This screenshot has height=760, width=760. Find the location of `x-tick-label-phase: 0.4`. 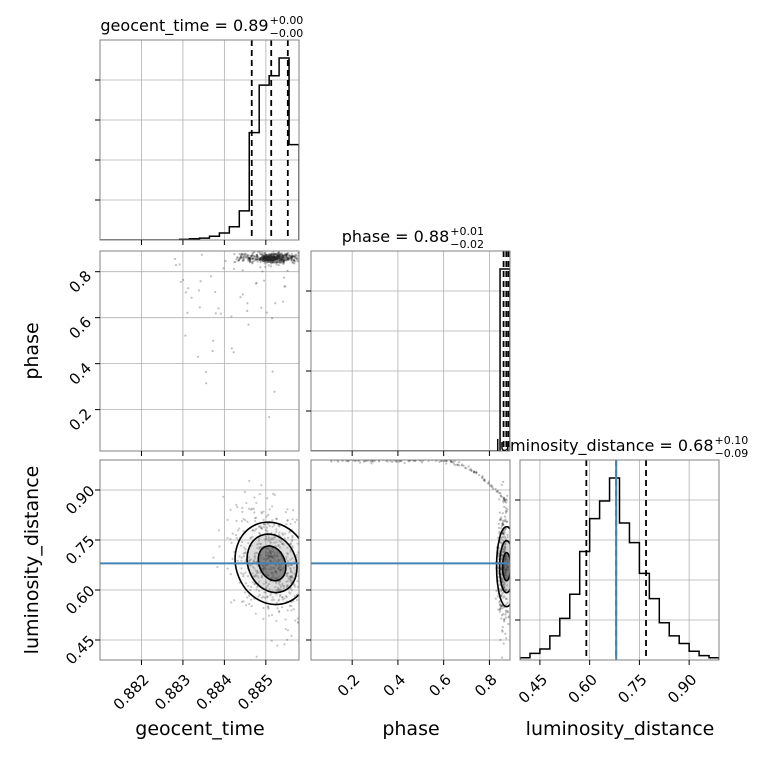

x-tick-label-phase: 0.4 is located at coordinates (395, 686).